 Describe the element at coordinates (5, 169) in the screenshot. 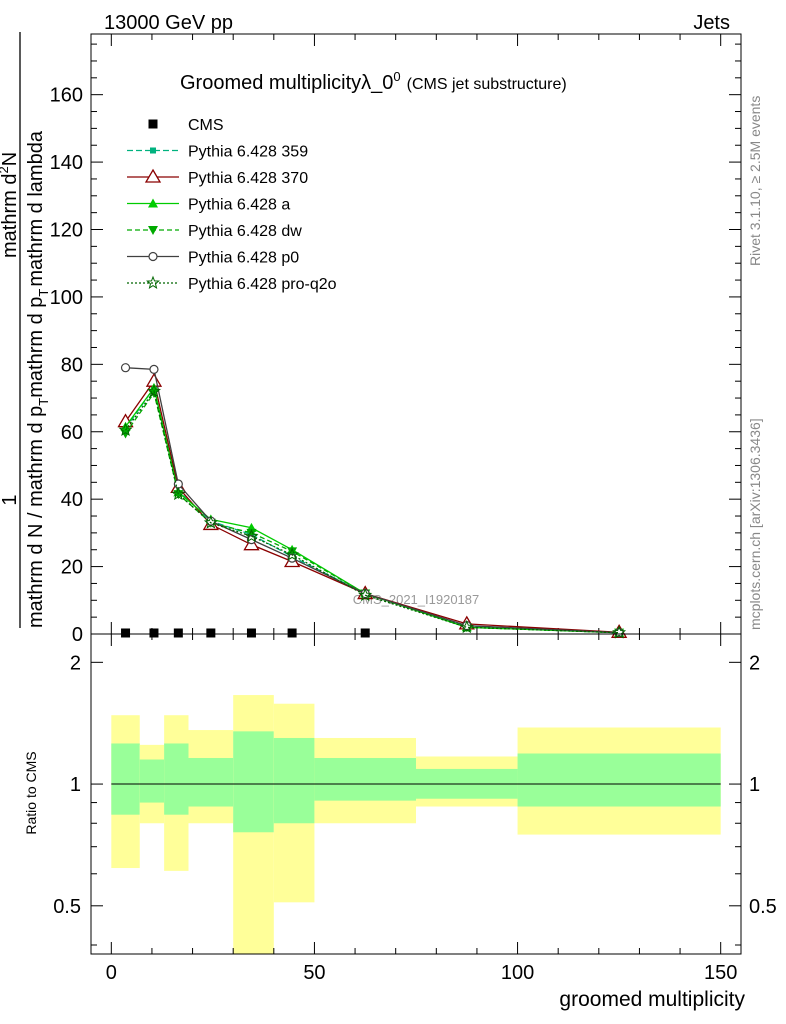

I see `ylabel-sup-2: 2` at that location.